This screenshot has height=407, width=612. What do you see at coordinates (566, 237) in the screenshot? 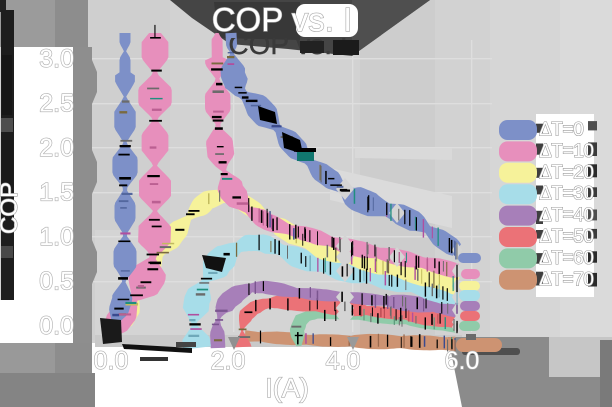
I see `svg-text: ΔT=50` at bounding box center [566, 237].